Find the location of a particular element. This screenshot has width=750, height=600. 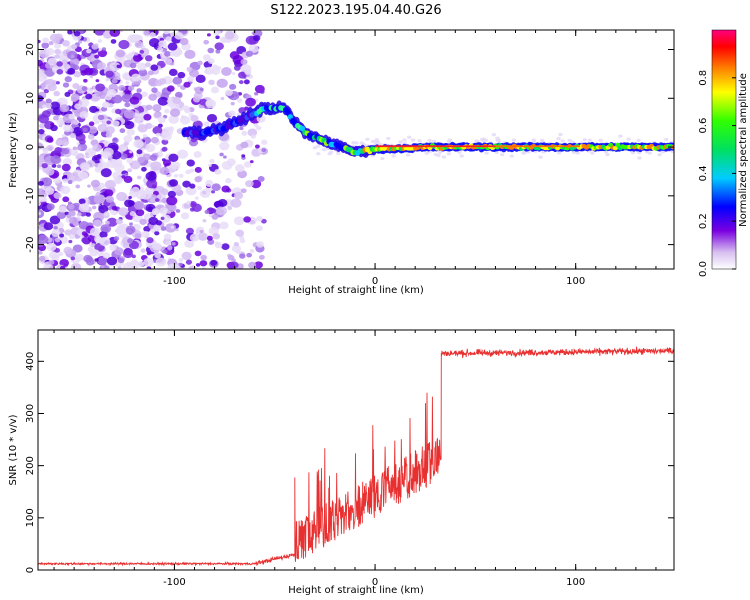

snr-ytick-label: 0 is located at coordinates (30, 570).